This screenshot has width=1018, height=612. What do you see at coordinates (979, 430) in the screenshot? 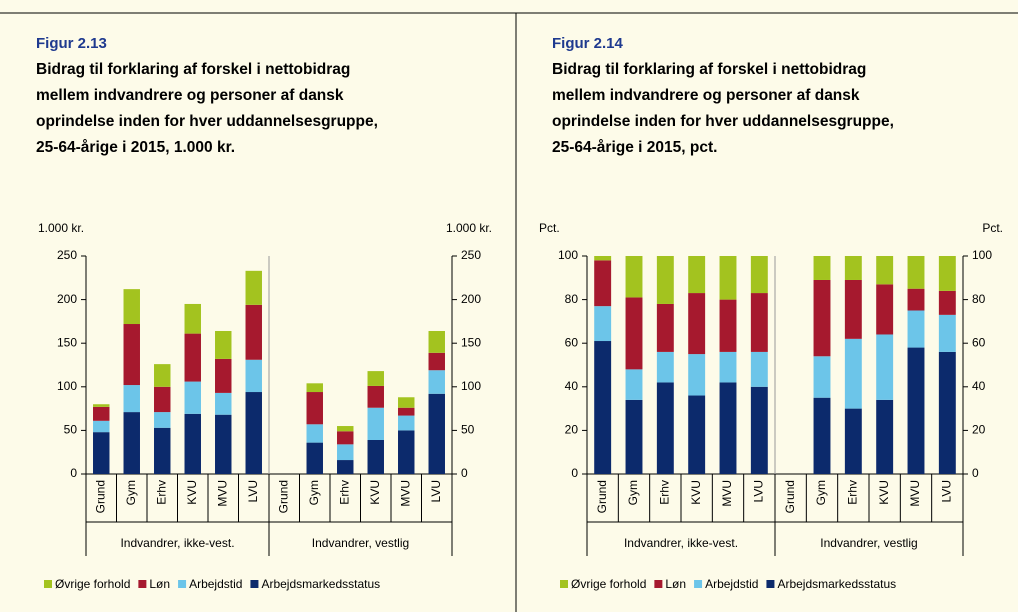
I see `y2-tick-label: 20` at bounding box center [979, 430].